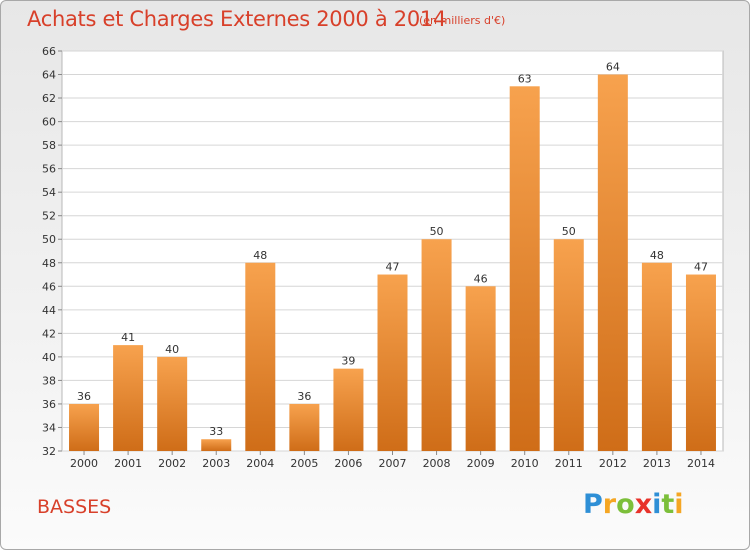  Describe the element at coordinates (172, 463) in the screenshot. I see `x-tick-label: 2002` at that location.